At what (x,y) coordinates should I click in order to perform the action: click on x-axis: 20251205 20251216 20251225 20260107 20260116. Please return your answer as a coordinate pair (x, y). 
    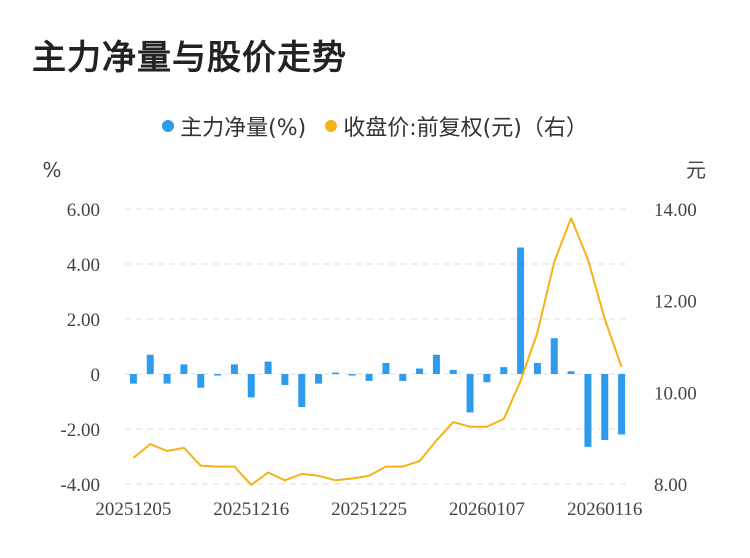
    Looking at the image, I should click on (368, 509).